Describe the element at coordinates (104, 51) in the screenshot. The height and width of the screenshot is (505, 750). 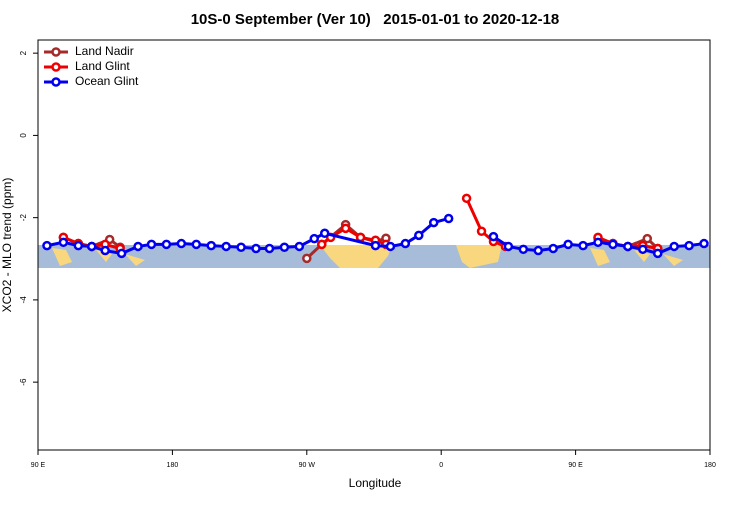
I see `legend-label: Land Nadir` at that location.